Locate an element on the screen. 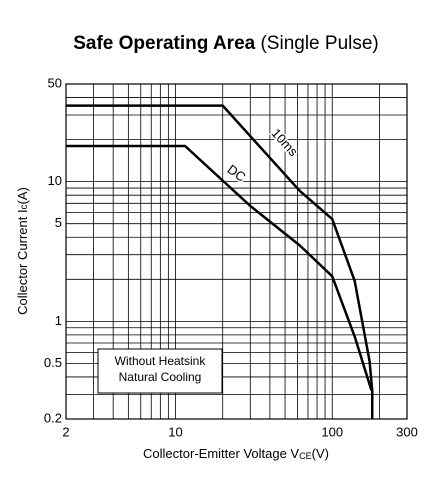  annotation-line: Natural Cooling is located at coordinates (160, 377).